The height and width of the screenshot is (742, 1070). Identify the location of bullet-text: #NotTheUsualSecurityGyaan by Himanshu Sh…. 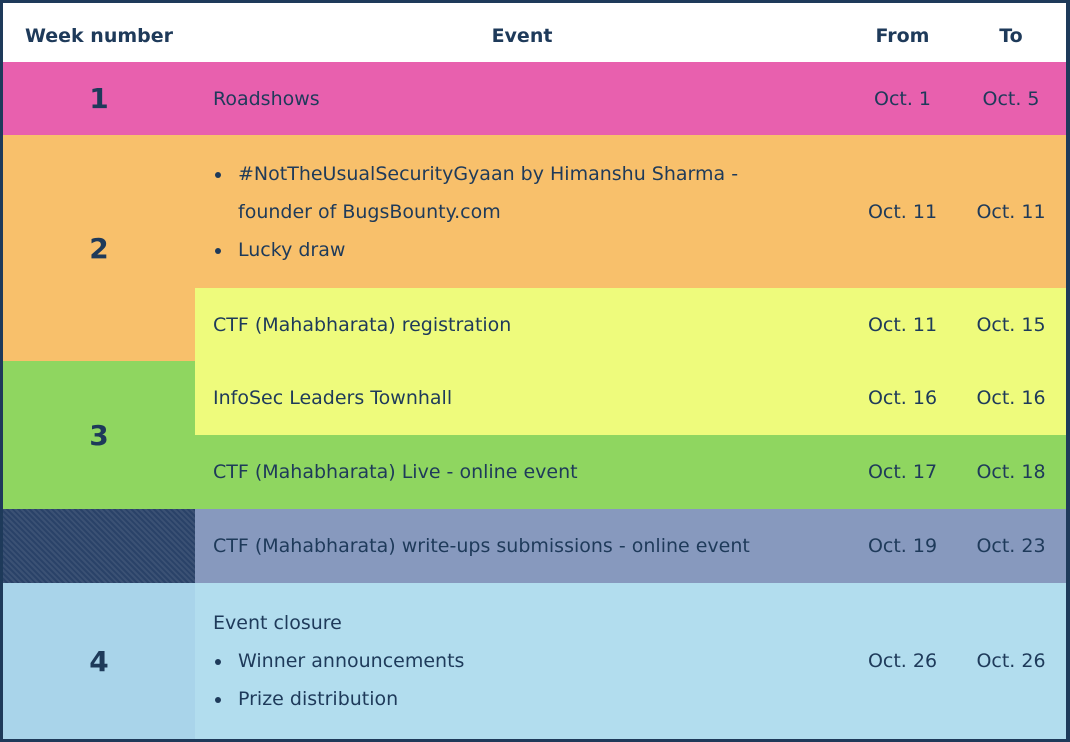
(488, 173).